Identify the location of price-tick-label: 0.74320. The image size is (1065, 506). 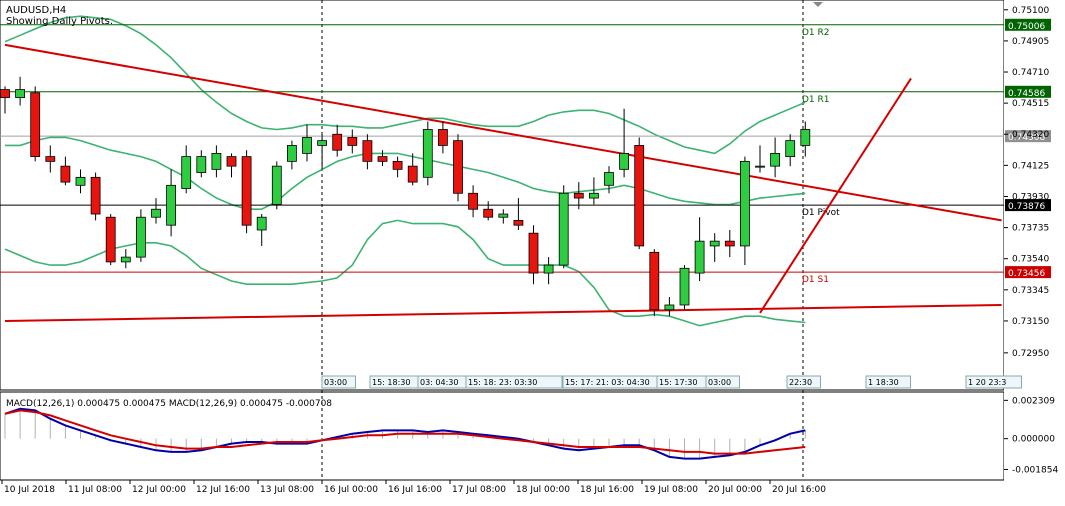
(1030, 135).